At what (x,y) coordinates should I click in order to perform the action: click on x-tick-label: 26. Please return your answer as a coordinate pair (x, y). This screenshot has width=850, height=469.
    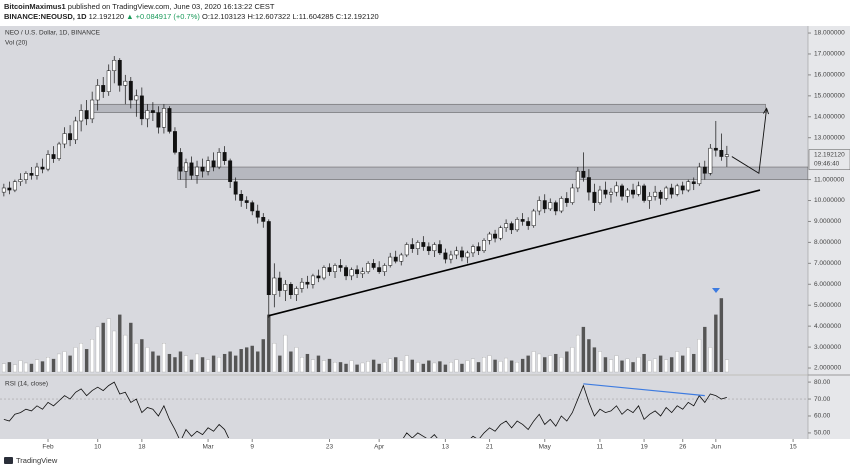
    Looking at the image, I should click on (683, 447).